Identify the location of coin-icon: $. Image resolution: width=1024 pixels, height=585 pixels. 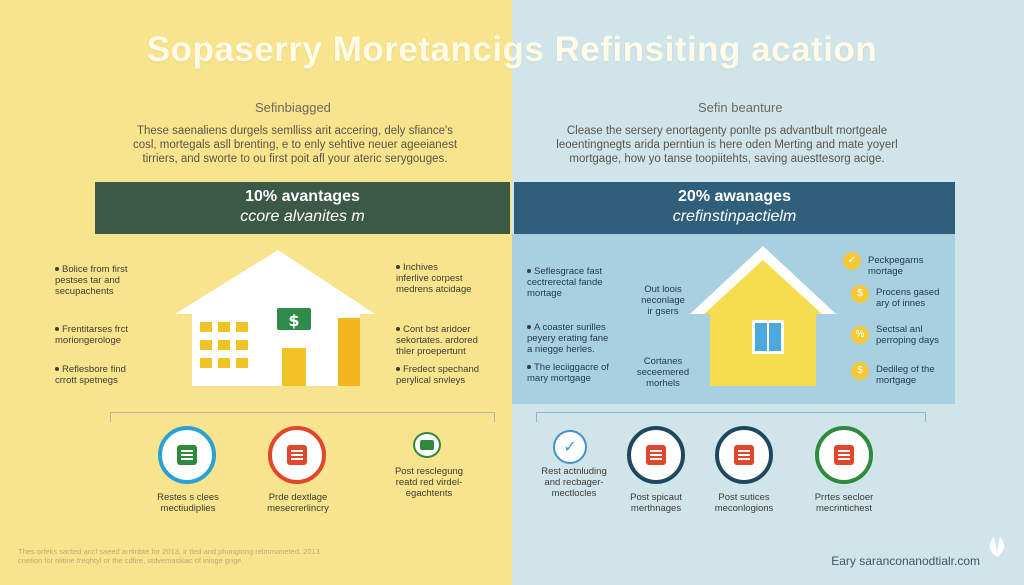
(860, 294).